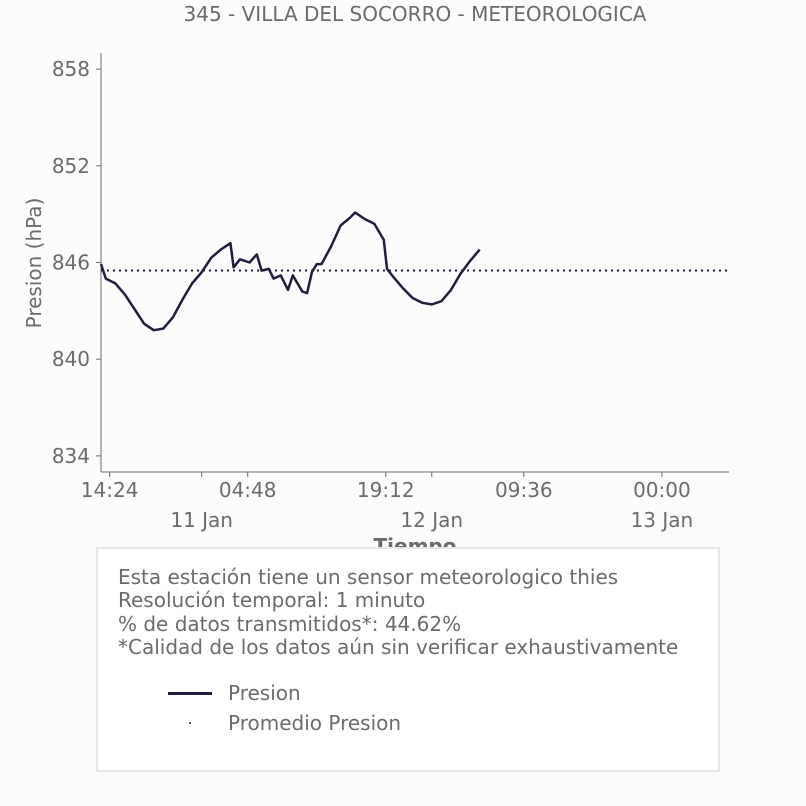 The width and height of the screenshot is (806, 806). What do you see at coordinates (248, 490) in the screenshot?
I see `x-tick-label: 04:48` at bounding box center [248, 490].